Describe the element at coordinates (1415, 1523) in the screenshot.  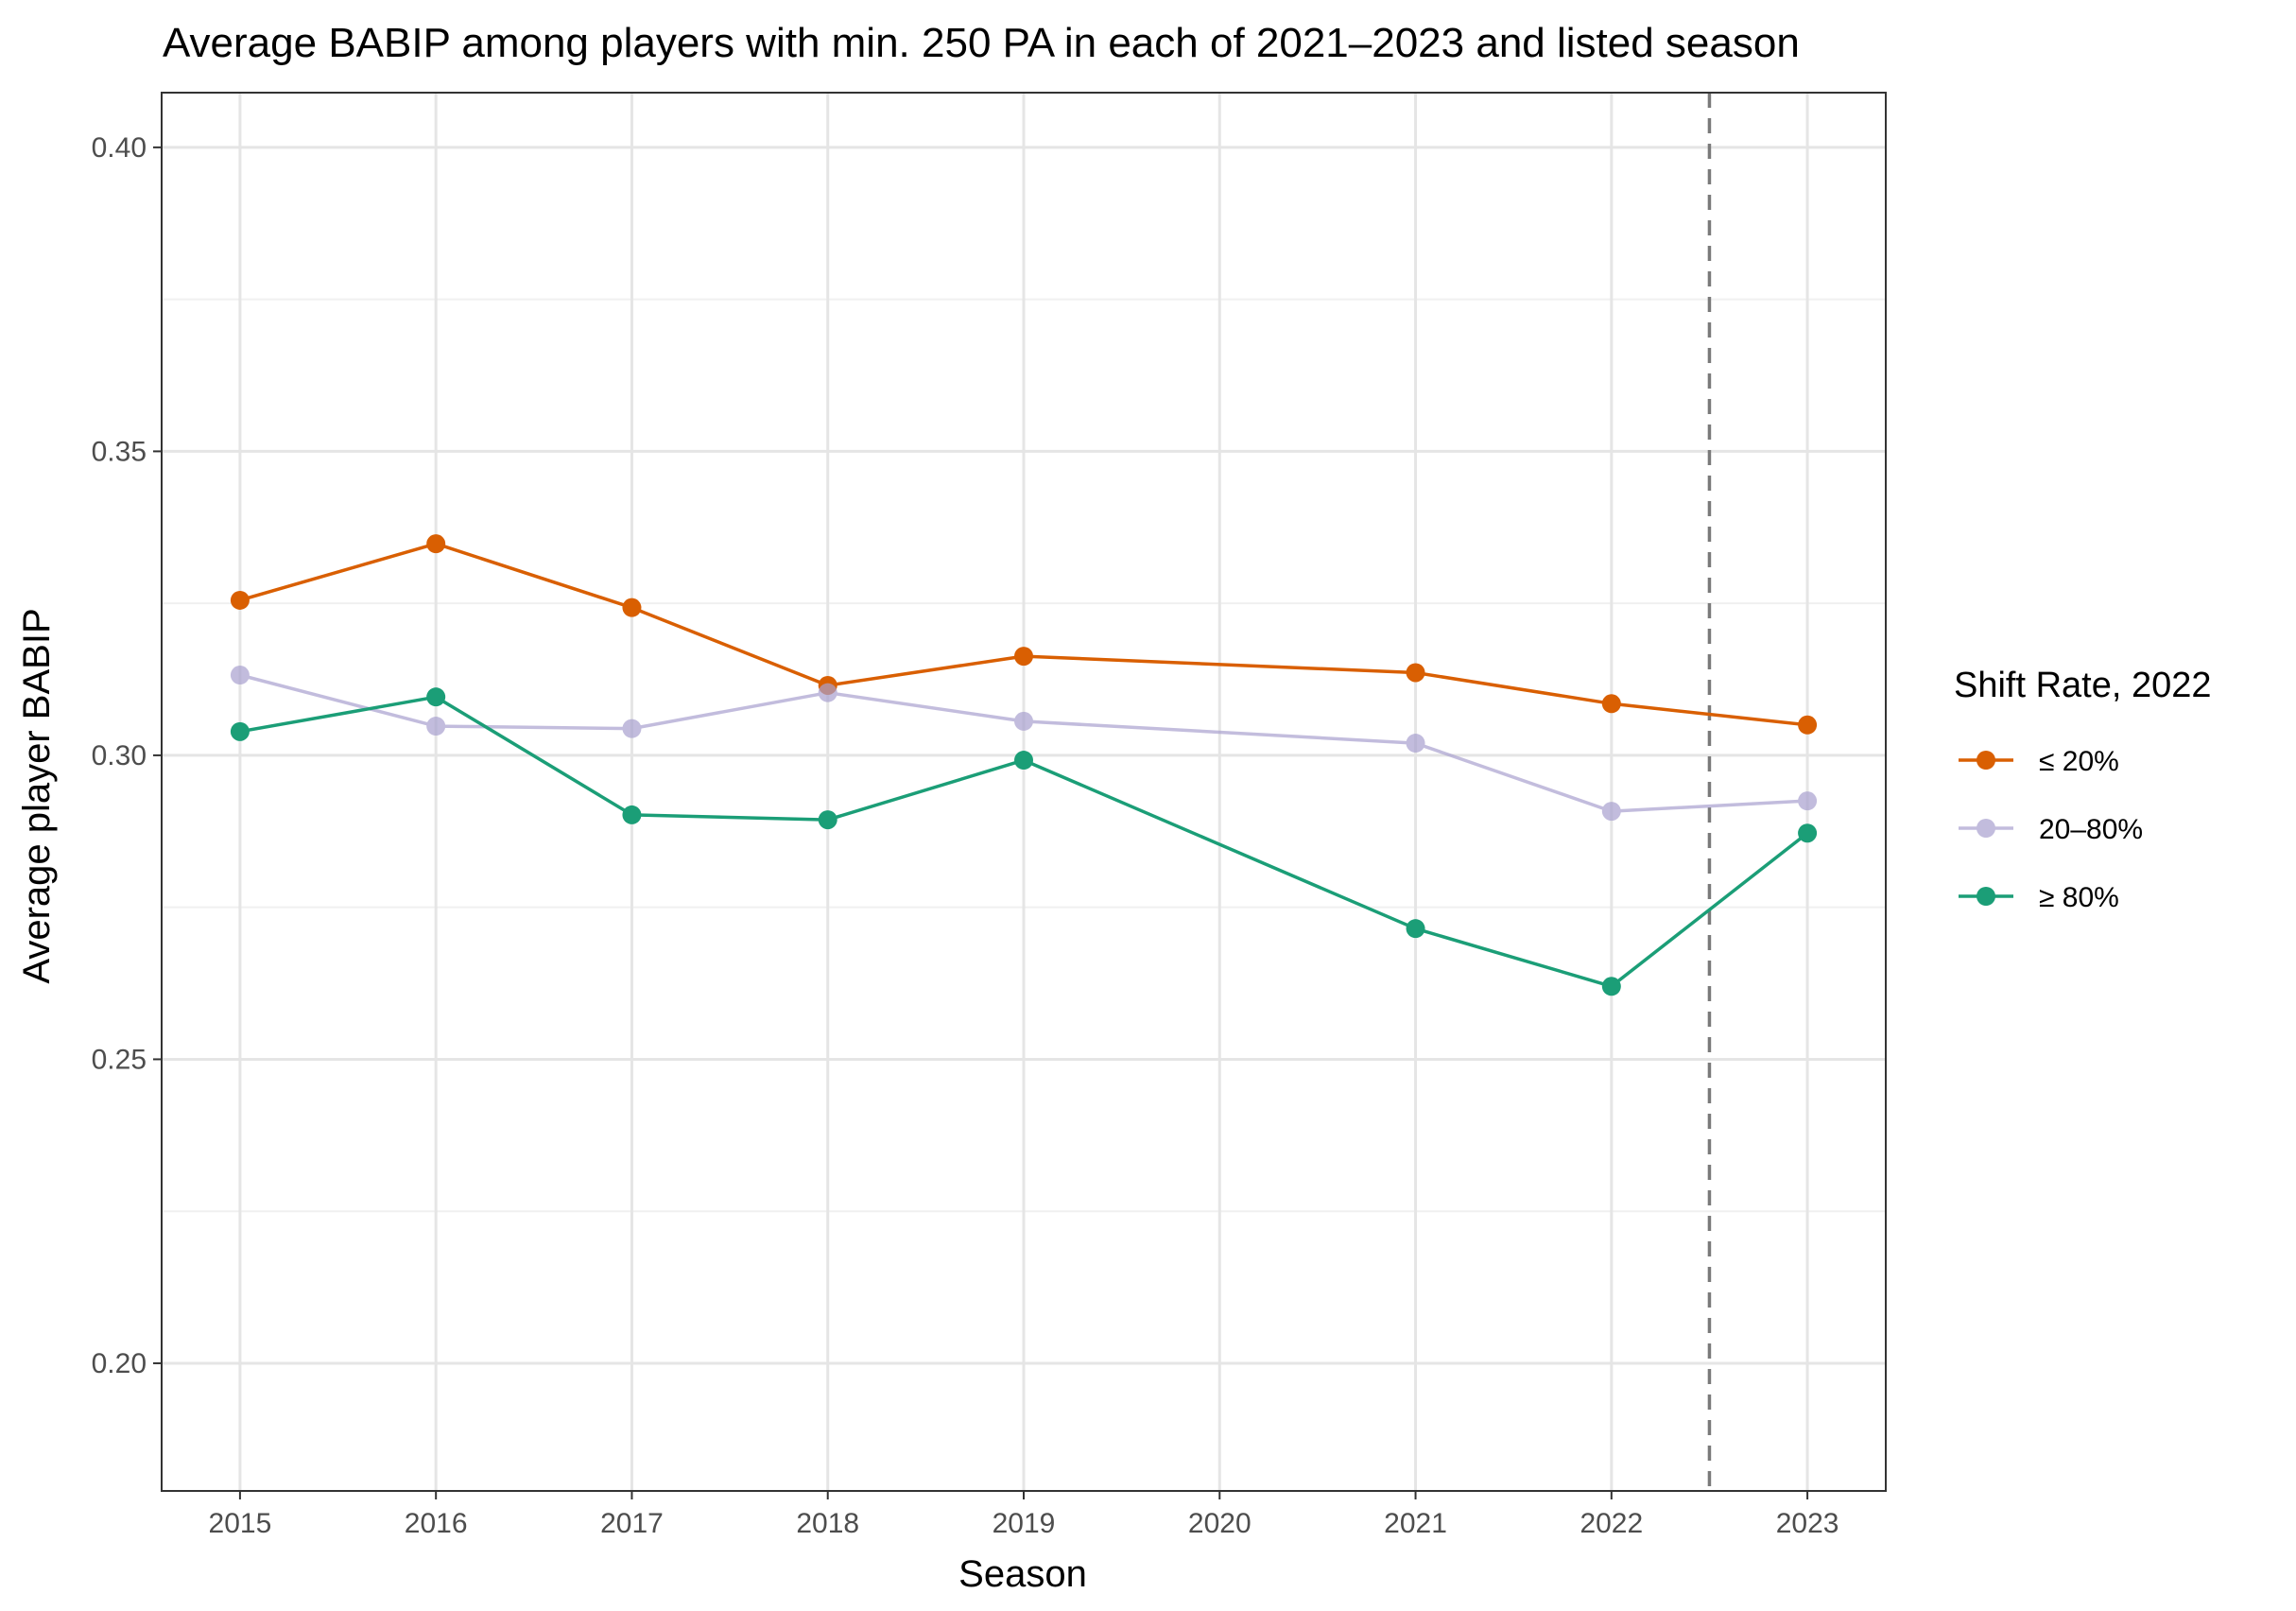
I see `x-tick-label: 2021` at that location.